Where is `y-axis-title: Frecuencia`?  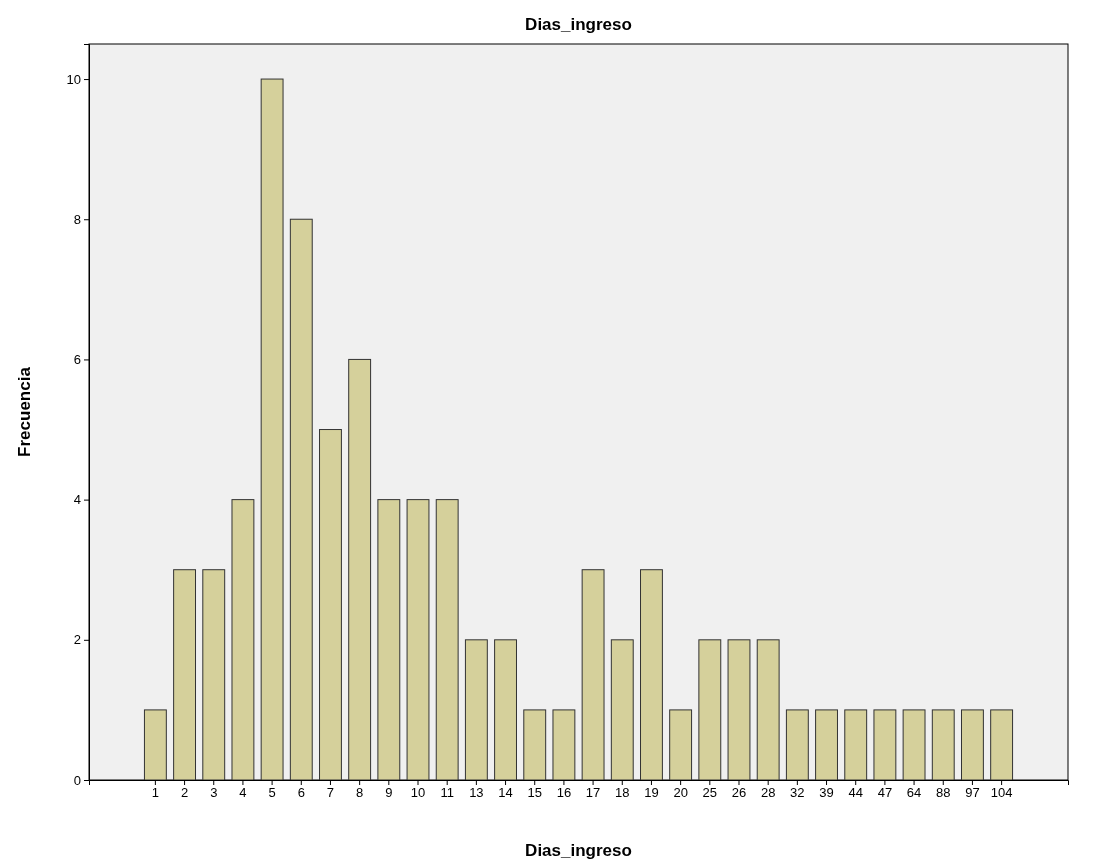
y-axis-title: Frecuencia is located at coordinates (24, 411).